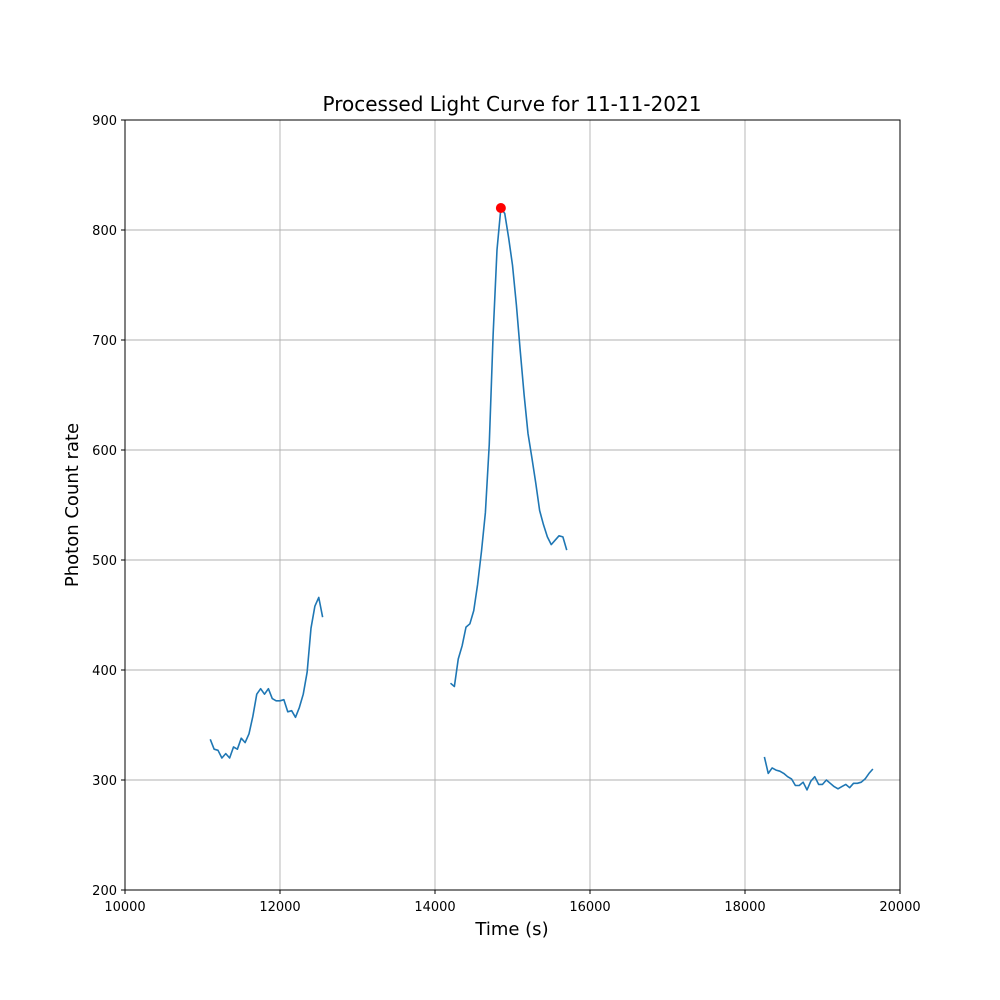 The height and width of the screenshot is (1000, 1000). I want to click on y-tick-label: 900, so click(104, 121).